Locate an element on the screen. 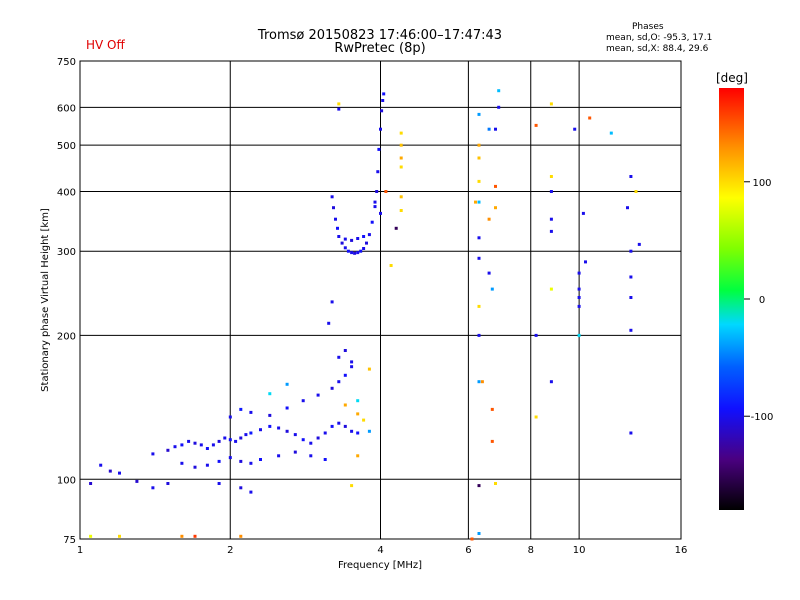 Image resolution: width=800 pixels, height=600 pixels. colorbar-tick-label: 0 is located at coordinates (762, 300).